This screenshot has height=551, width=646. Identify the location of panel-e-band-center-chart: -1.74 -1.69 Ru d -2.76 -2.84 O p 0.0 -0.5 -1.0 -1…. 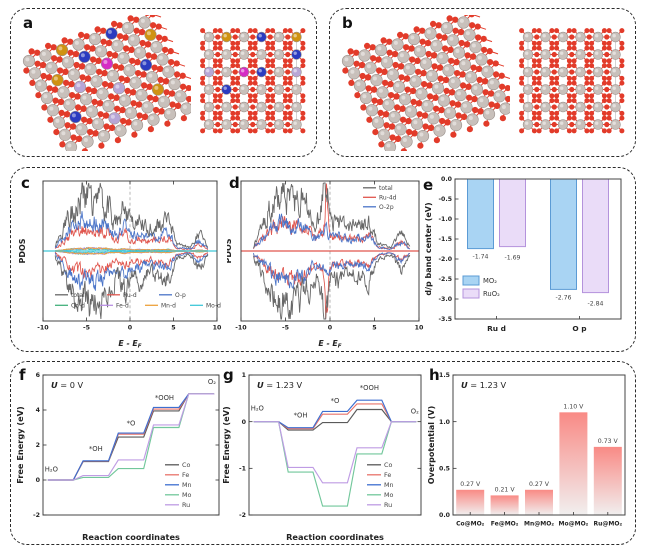
(523, 254).